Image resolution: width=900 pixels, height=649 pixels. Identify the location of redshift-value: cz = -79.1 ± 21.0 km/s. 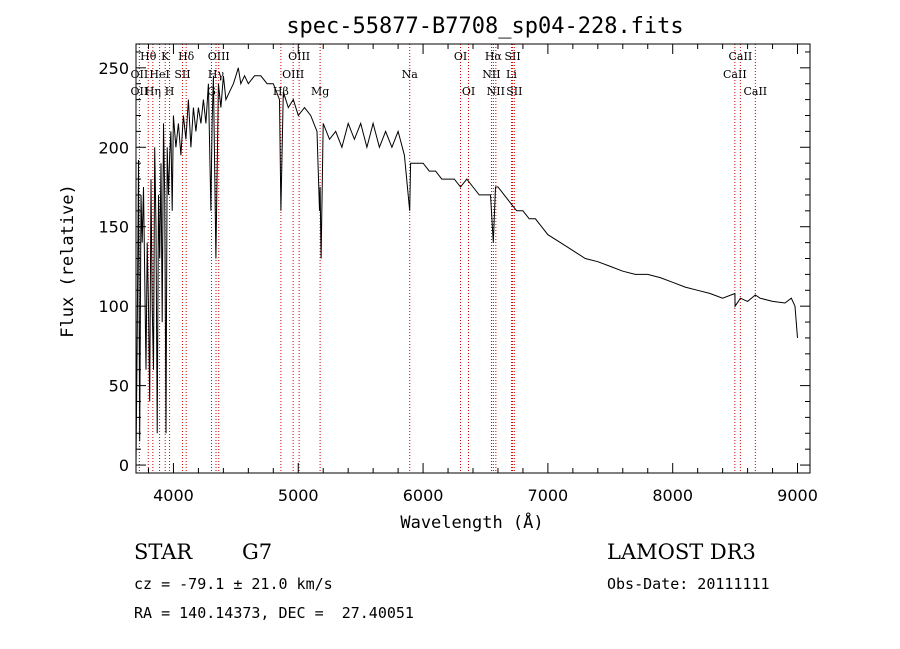
(233, 584).